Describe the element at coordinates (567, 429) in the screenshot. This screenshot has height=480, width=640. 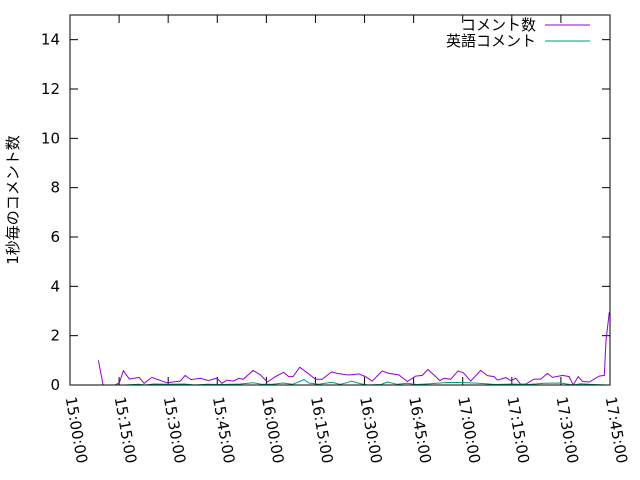
I see `x-tick-label: 17:30:00` at that location.